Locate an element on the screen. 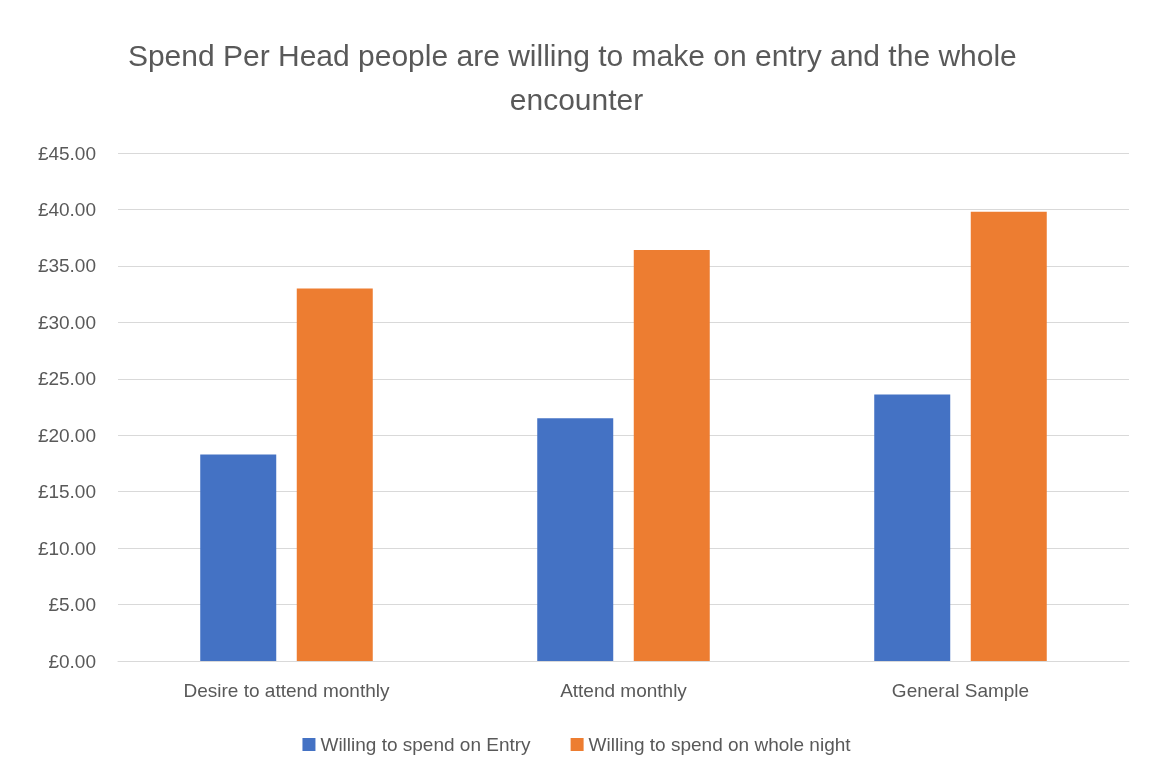 Image resolution: width=1153 pixels, height=781 pixels. x-tick-label: General Sample is located at coordinates (960, 690).